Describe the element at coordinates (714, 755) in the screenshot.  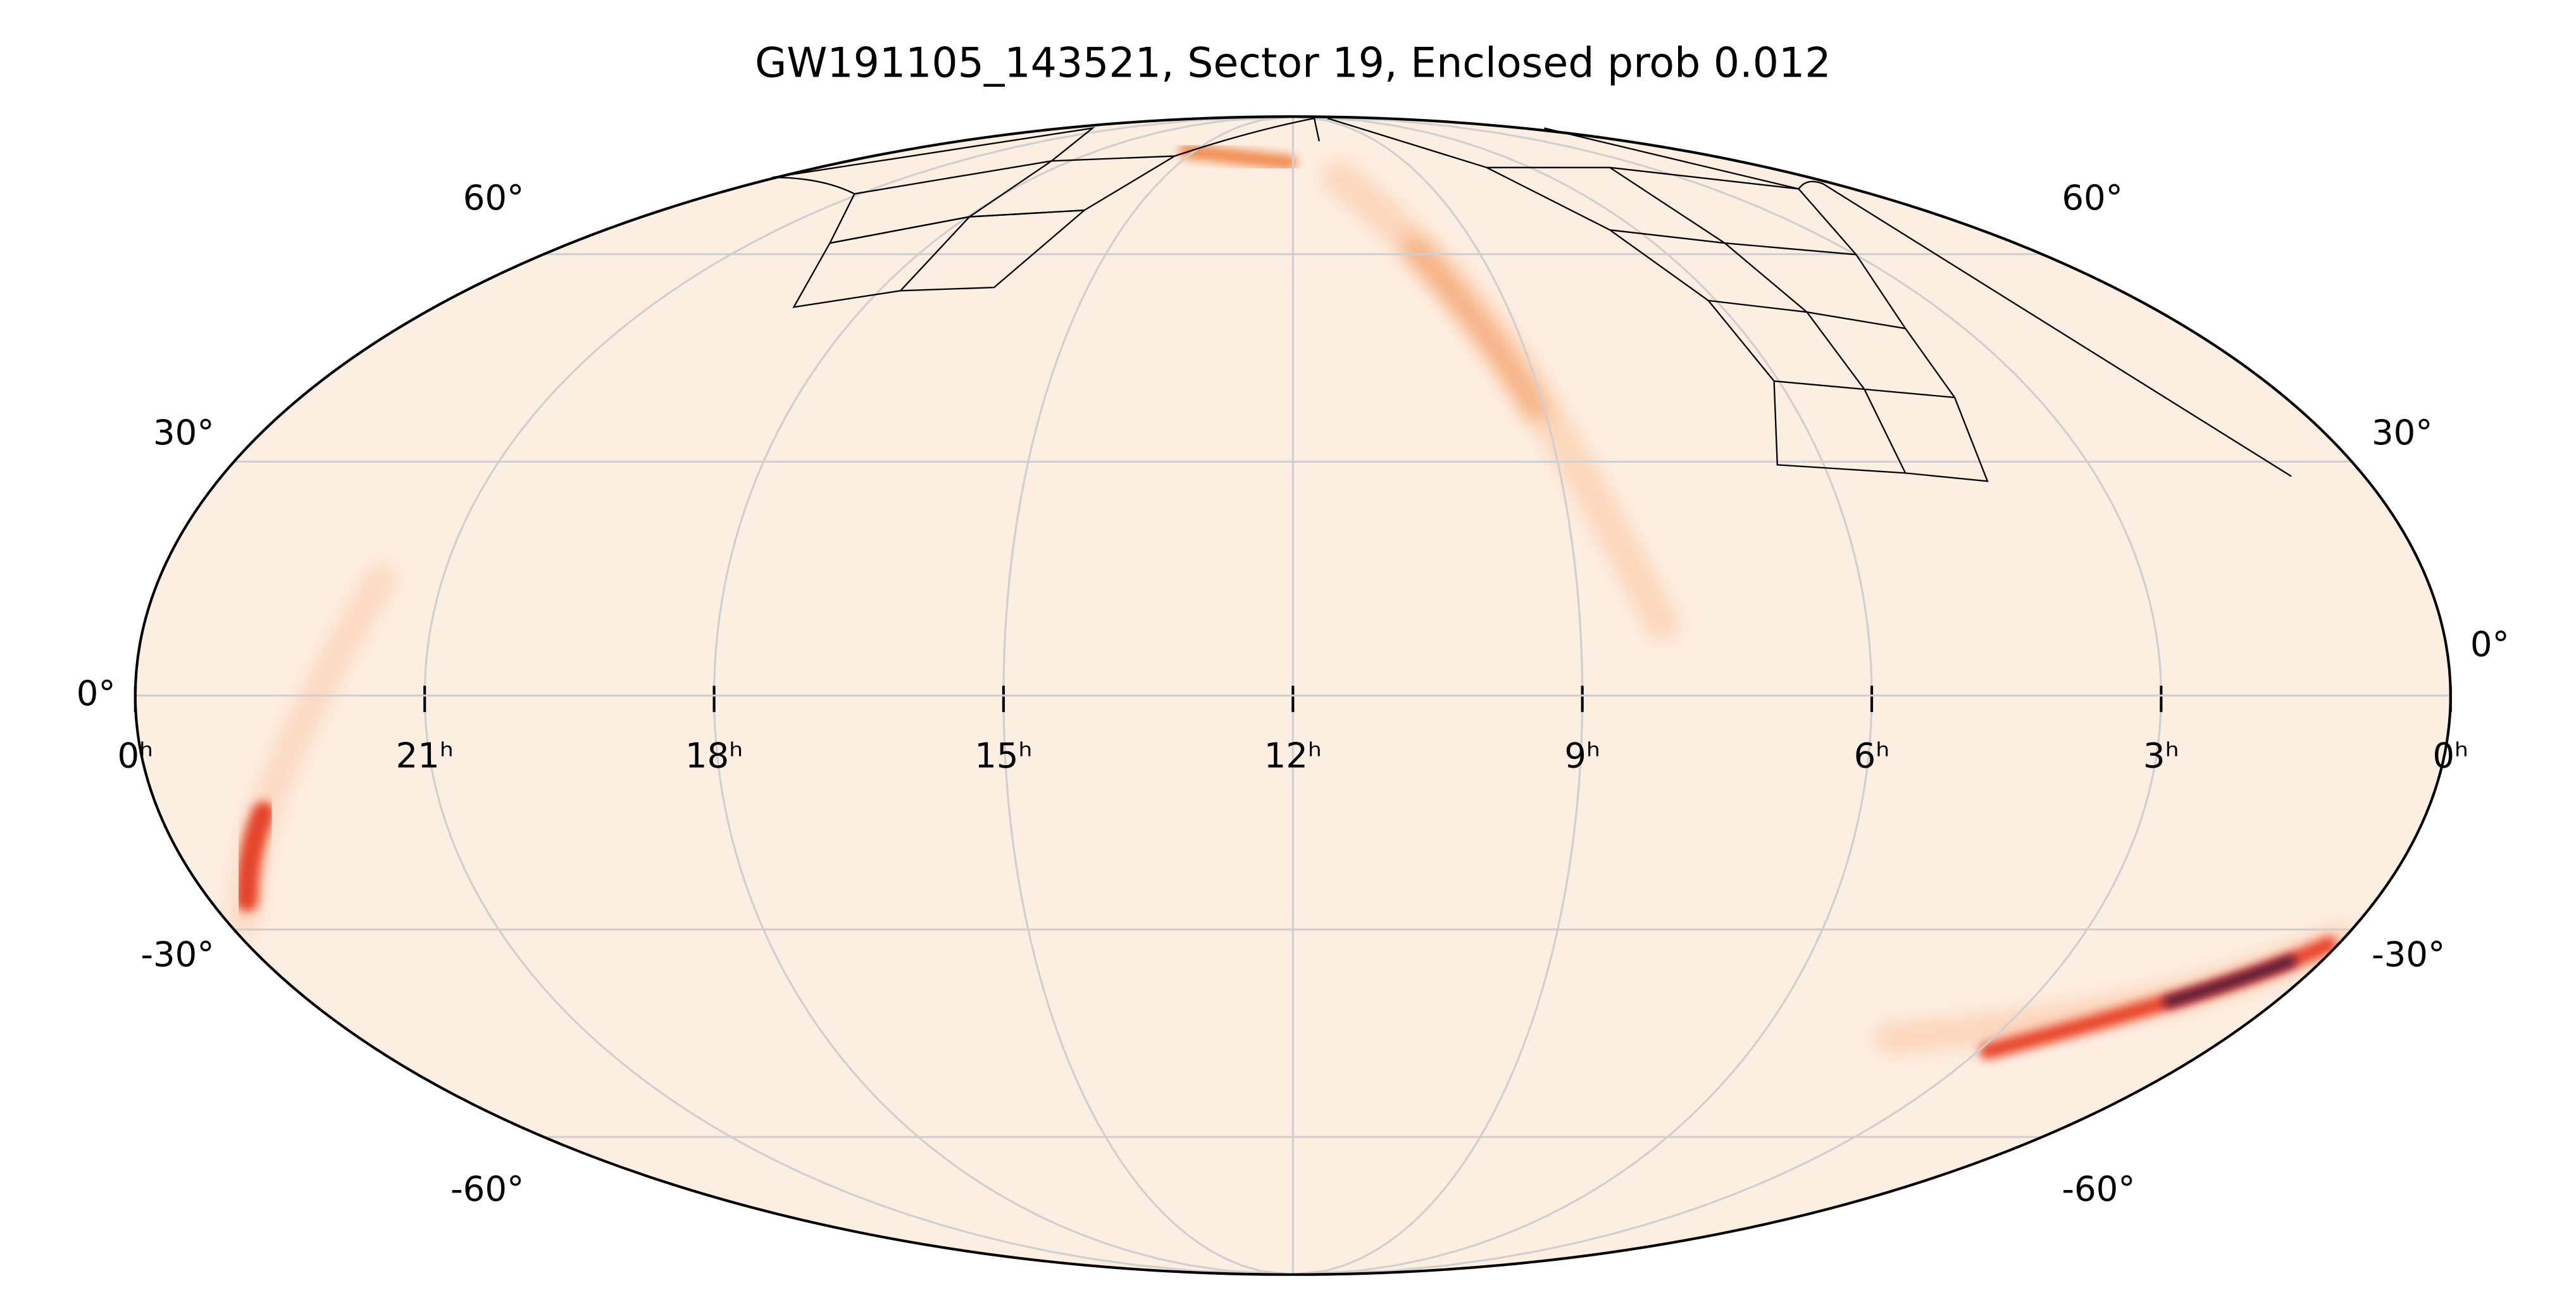
I see `x-tick-label: 18ʰ` at that location.